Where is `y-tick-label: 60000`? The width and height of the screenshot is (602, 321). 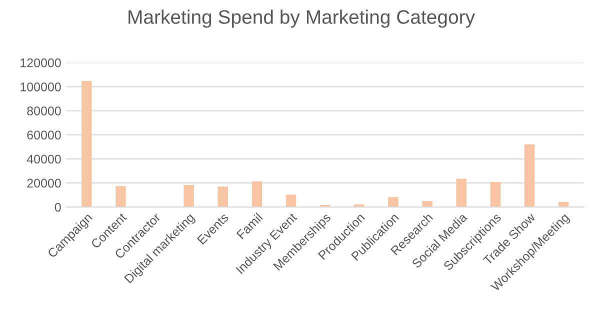
y-tick-label: 60000 is located at coordinates (44, 135).